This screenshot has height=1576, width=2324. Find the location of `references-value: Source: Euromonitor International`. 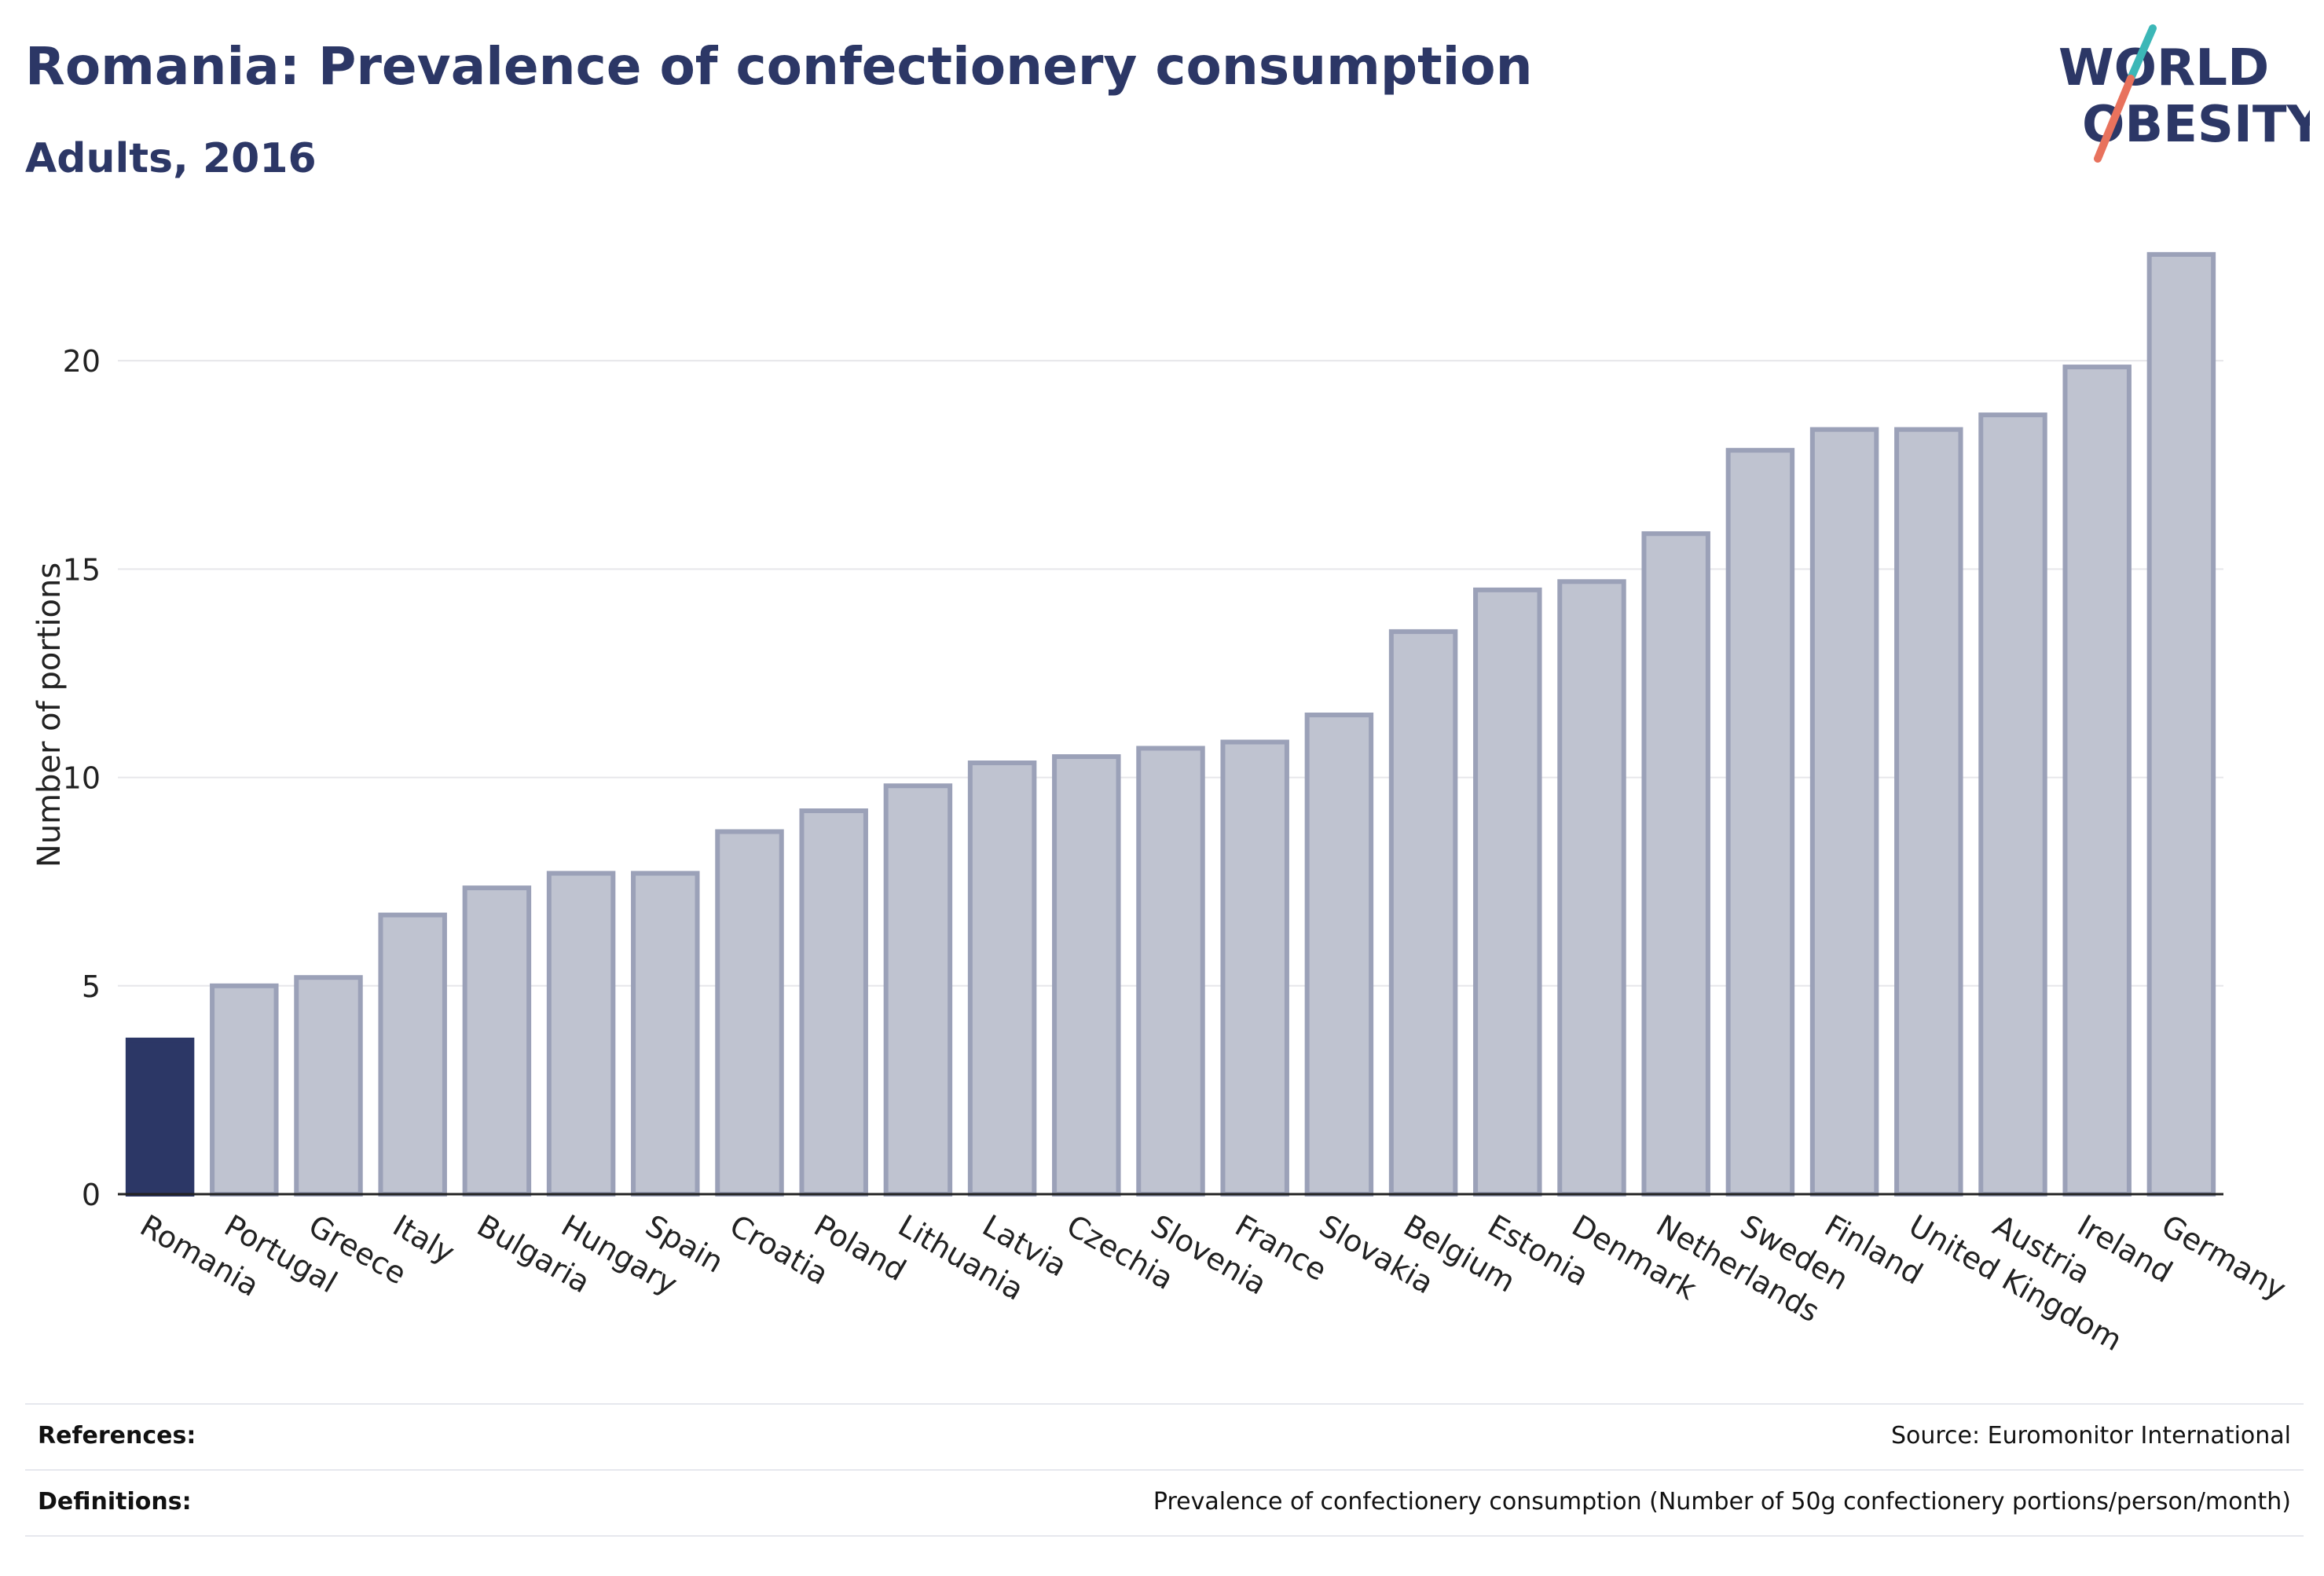

references-value: Source: Euromonitor International is located at coordinates (2090, 1436).